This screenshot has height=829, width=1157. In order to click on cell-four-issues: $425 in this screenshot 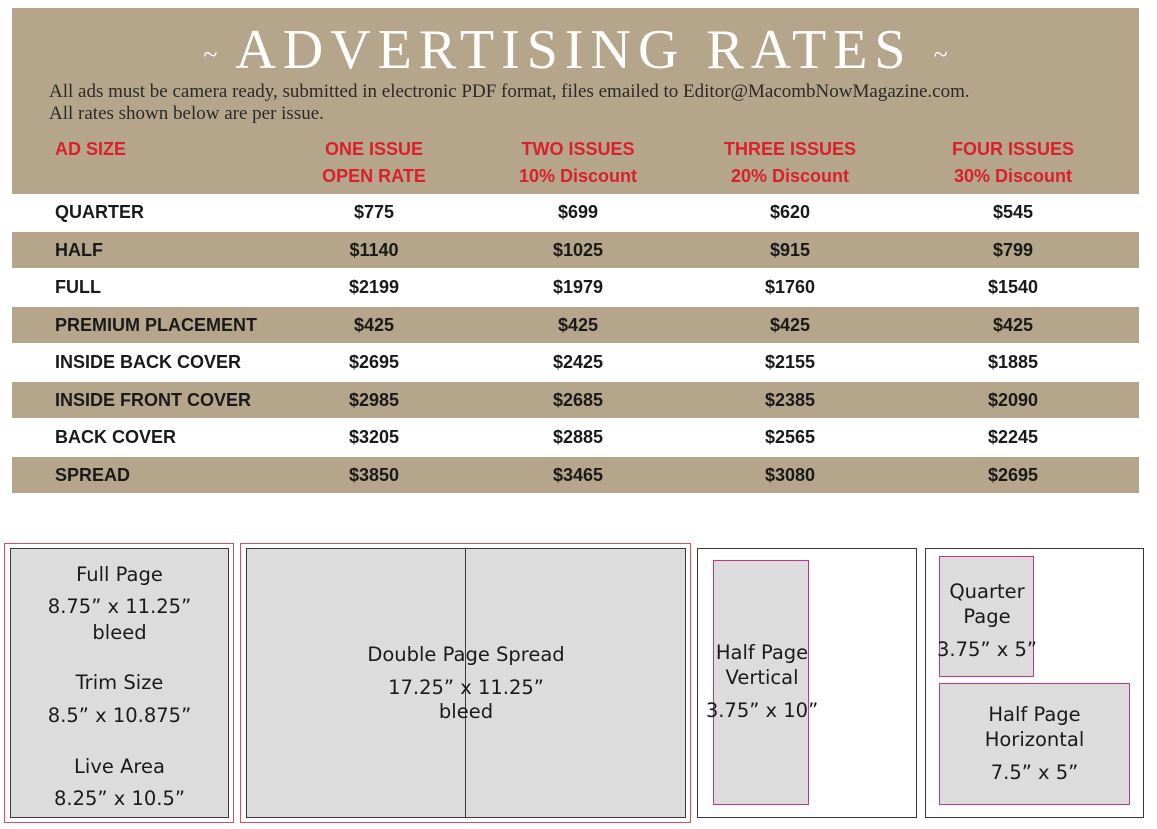, I will do `click(1013, 325)`.